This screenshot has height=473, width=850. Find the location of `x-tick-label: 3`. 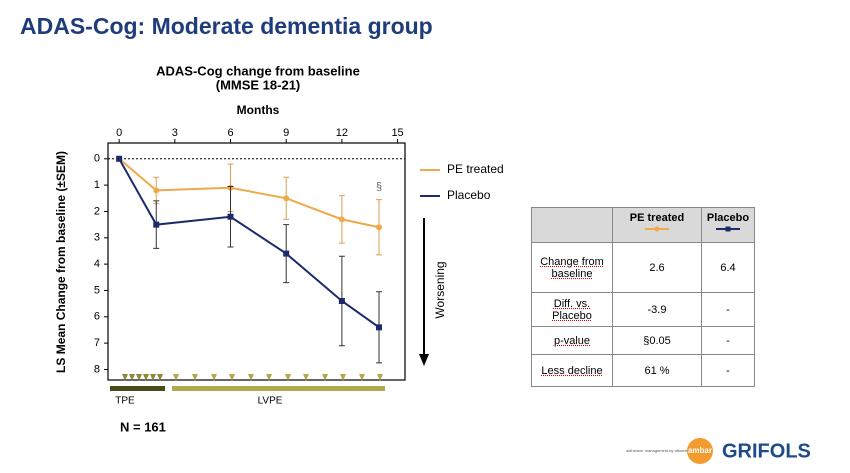

x-tick-label: 3 is located at coordinates (175, 133).